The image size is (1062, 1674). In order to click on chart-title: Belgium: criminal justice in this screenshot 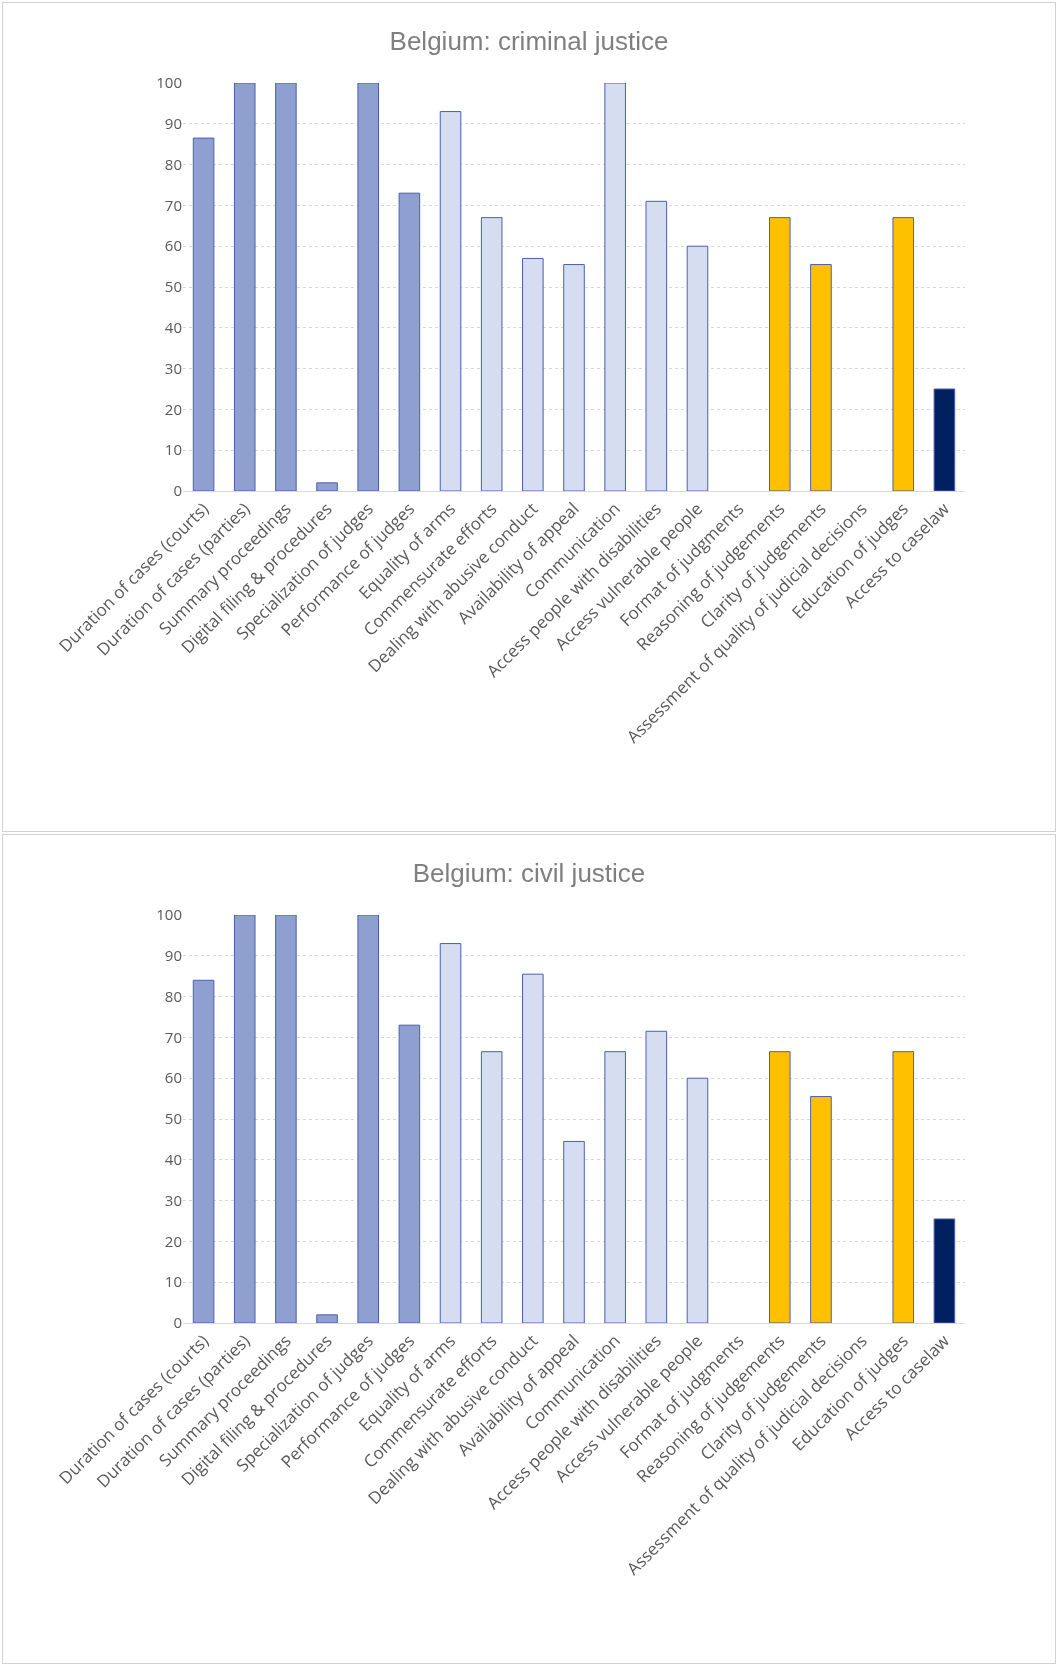, I will do `click(529, 41)`.